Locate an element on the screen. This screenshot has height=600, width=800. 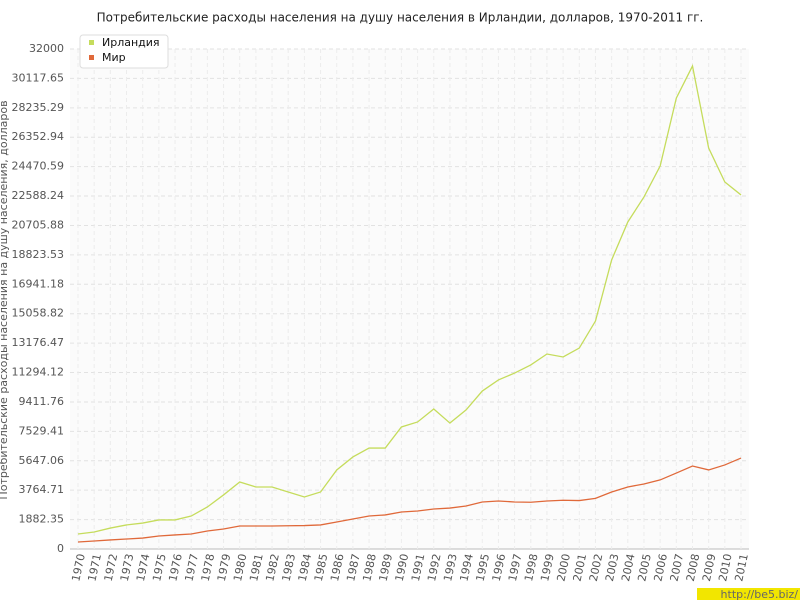
x-tick-label: 1979 is located at coordinates (224, 568).